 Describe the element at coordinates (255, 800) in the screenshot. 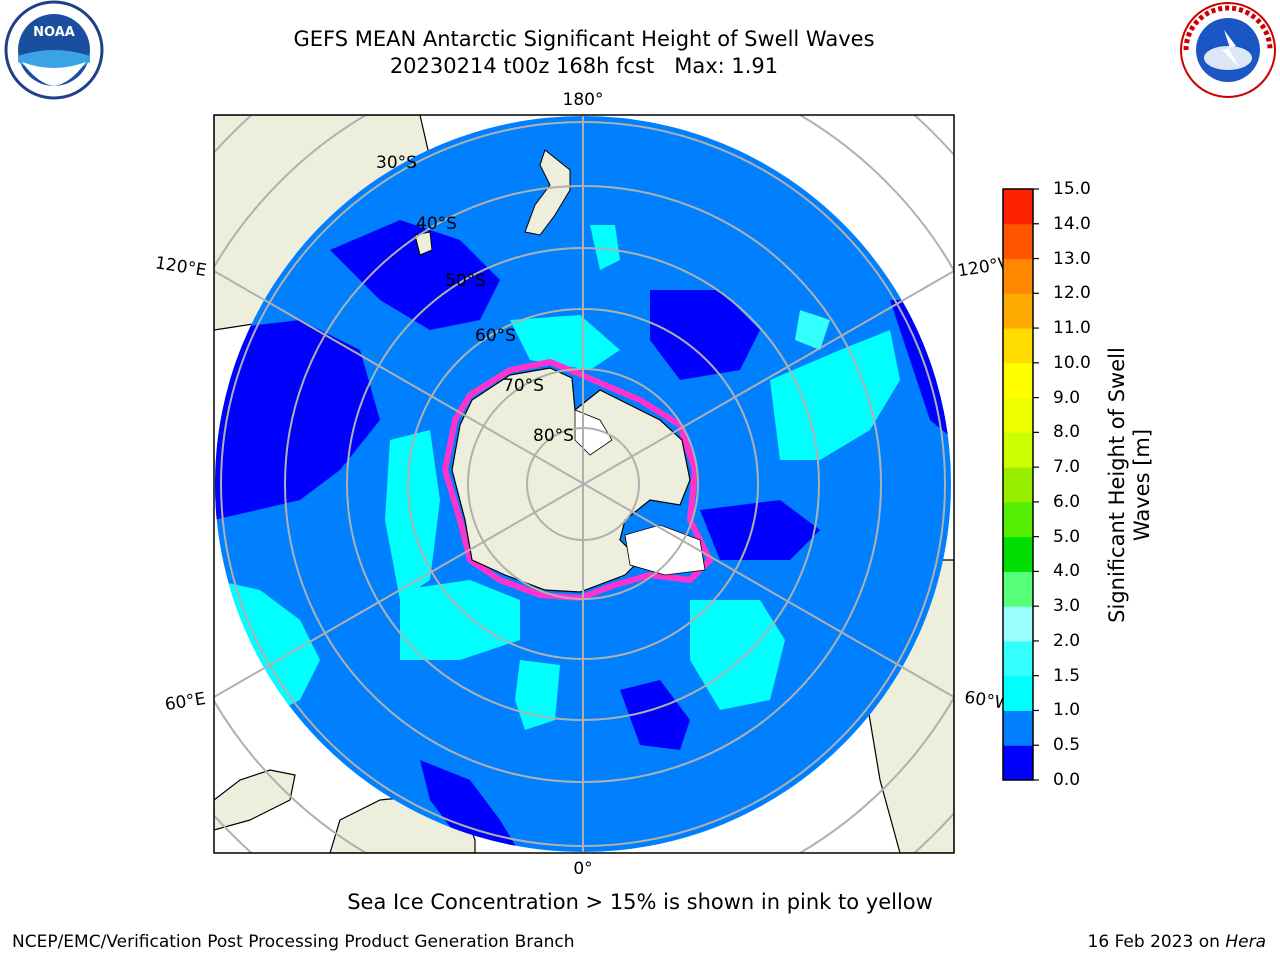

I see `land-madagascar` at that location.